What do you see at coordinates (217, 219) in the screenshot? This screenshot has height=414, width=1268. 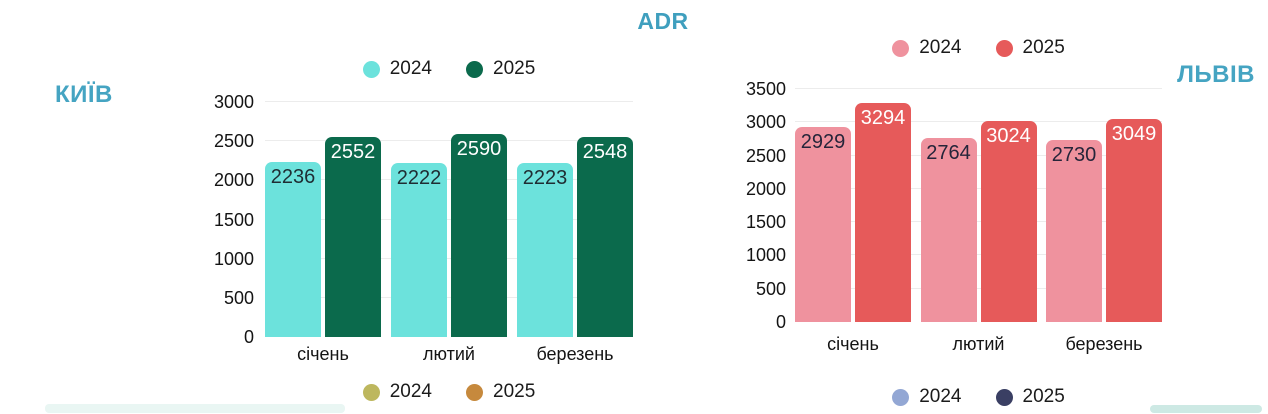 I see `kyiv-y-axis: 0 500 1000 1500 2000 2500 3000` at bounding box center [217, 219].